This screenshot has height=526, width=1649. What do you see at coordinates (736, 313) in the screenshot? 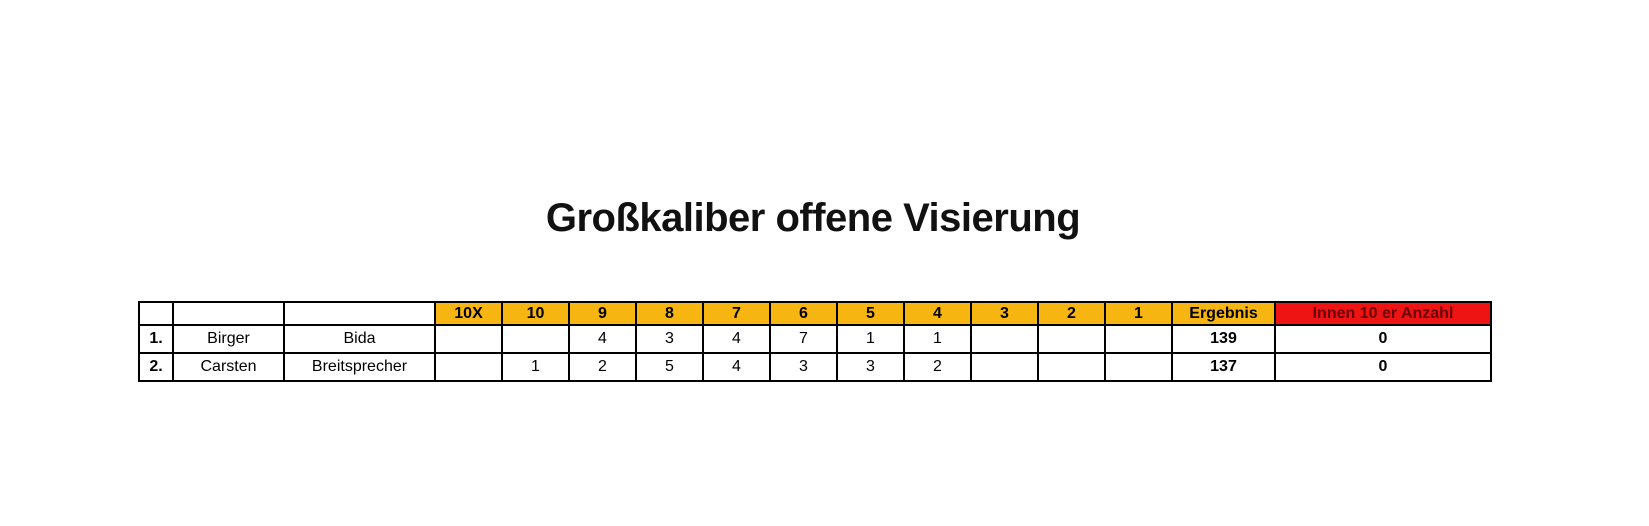
I see `header-cell-7: 7` at bounding box center [736, 313].